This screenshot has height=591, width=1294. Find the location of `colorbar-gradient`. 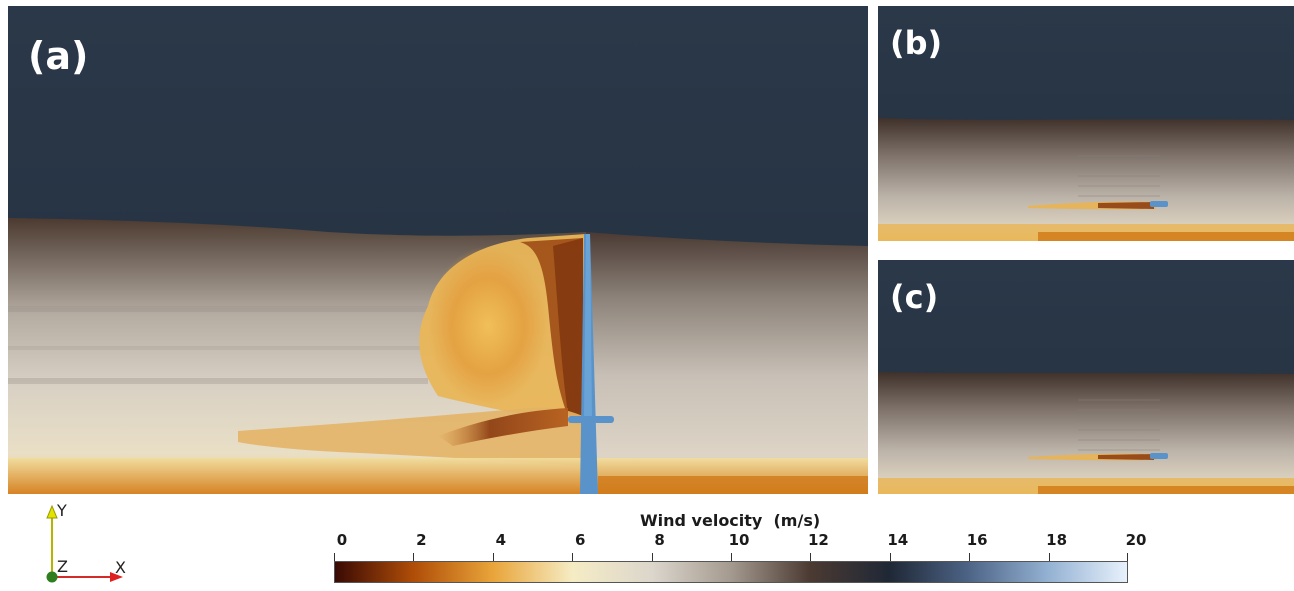

colorbar-gradient is located at coordinates (731, 572).